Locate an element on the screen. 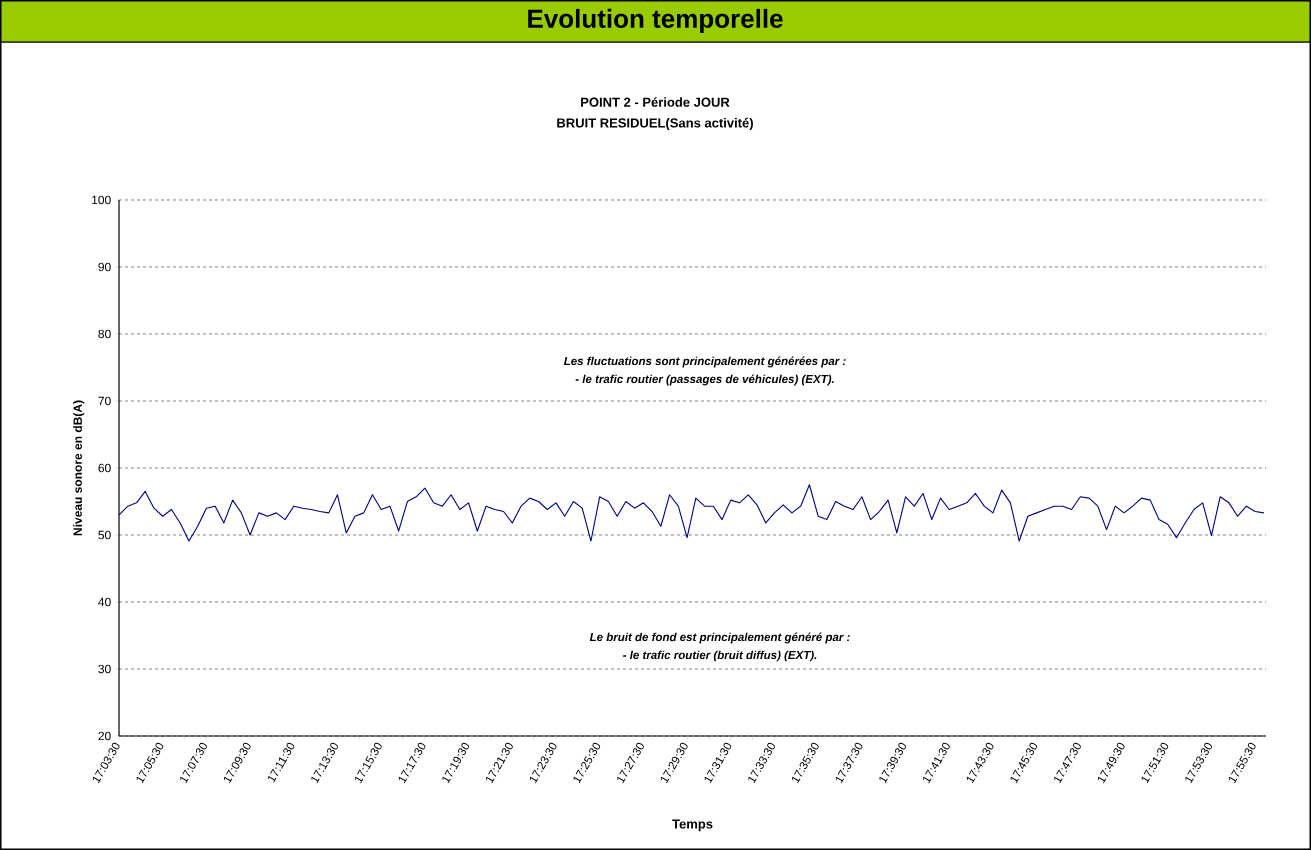 The width and height of the screenshot is (1311, 850). y-tick-label: 40 is located at coordinates (104, 602).